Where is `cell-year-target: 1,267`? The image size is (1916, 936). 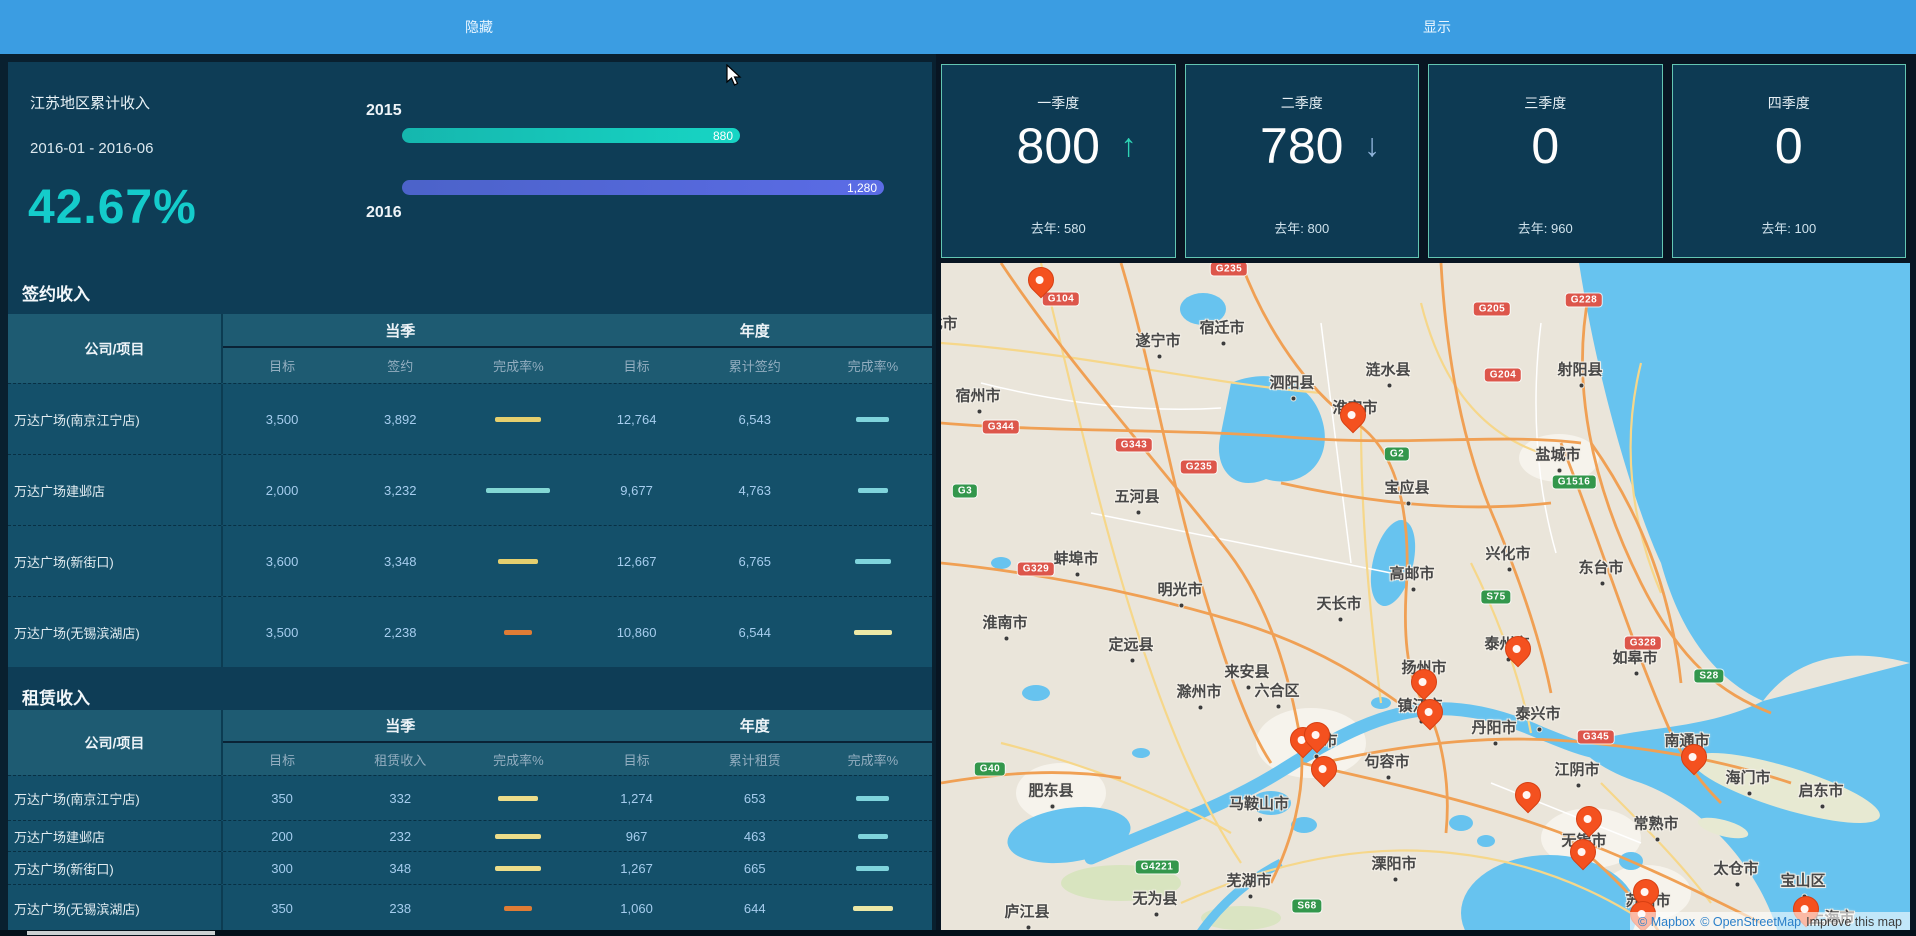 cell-year-target: 1,267 is located at coordinates (636, 868).